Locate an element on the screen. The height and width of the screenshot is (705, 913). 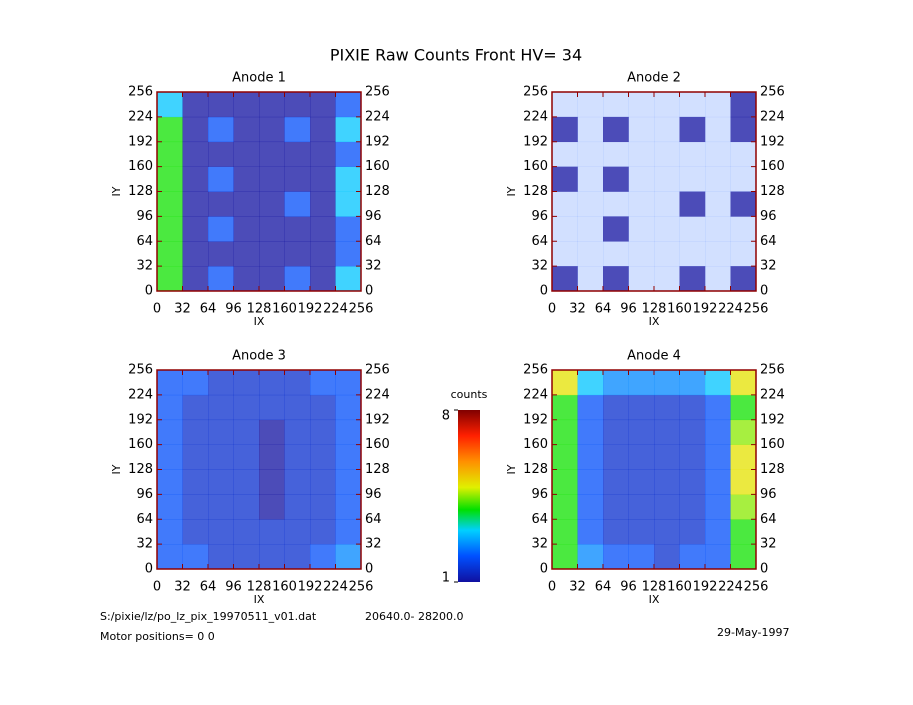
date: 29-May-1997 is located at coordinates (753, 632).